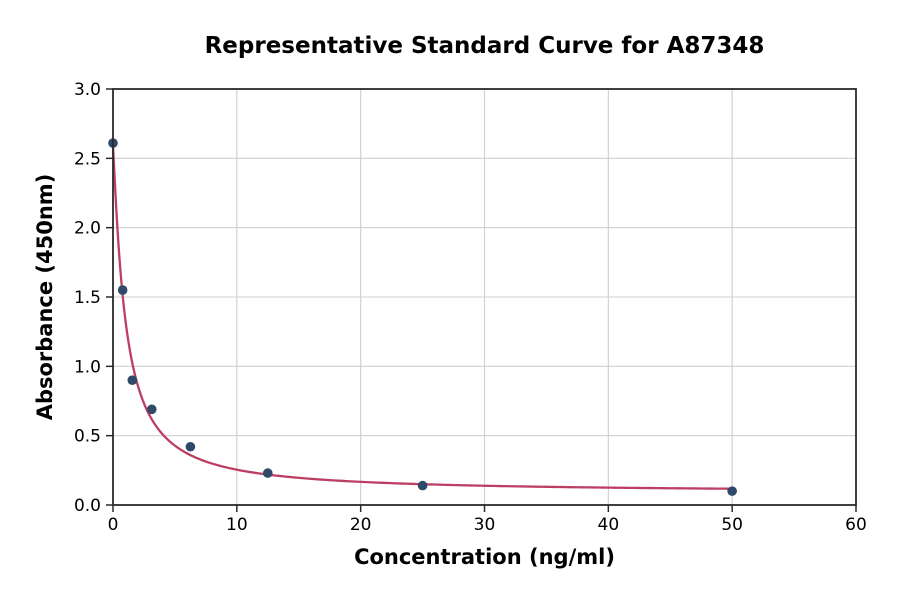  Describe the element at coordinates (87, 229) in the screenshot. I see `y-tick-label: 2.0` at that location.